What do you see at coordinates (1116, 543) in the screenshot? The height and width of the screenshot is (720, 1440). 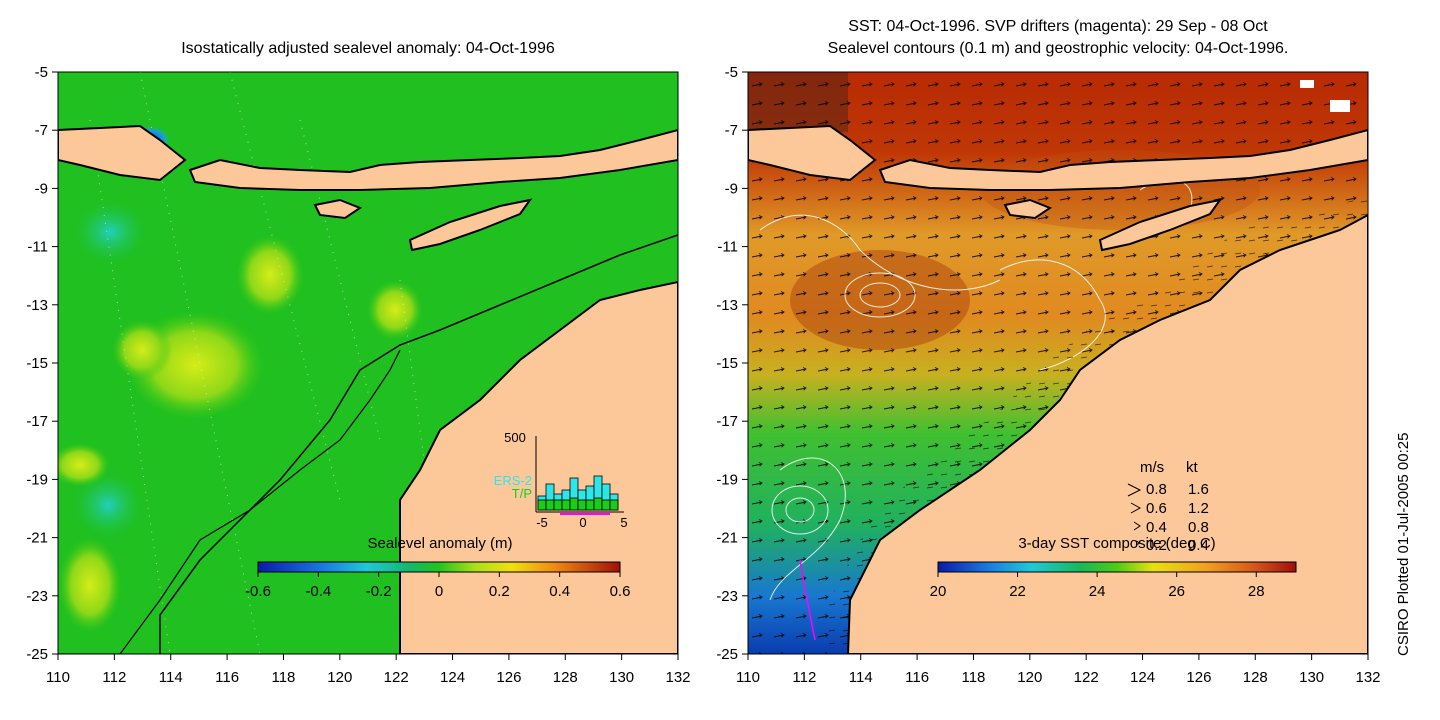 I see `sst-colorbar-label: 3-day SST composite (deg C)` at bounding box center [1116, 543].